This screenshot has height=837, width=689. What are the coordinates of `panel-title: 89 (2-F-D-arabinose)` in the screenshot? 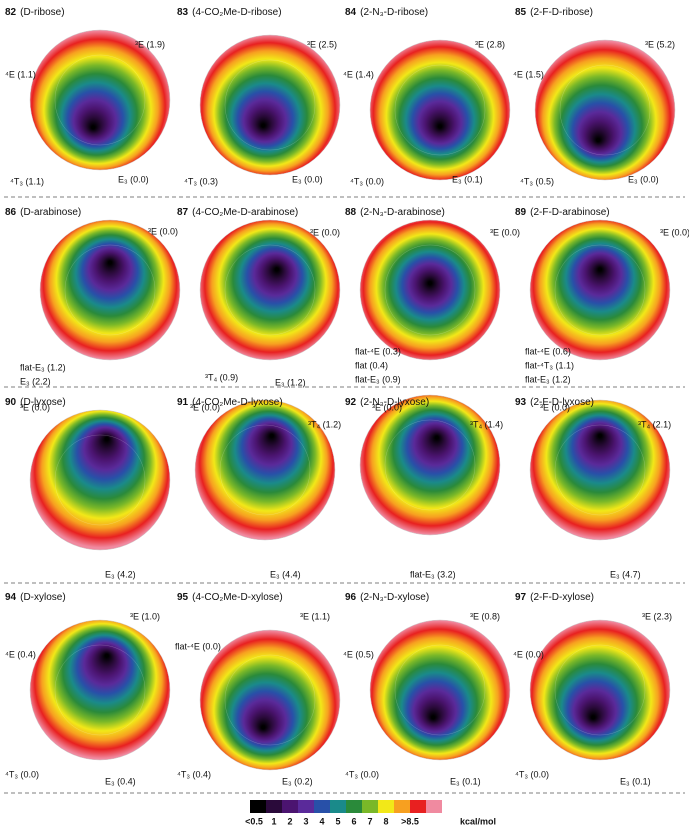 It's located at (562, 212).